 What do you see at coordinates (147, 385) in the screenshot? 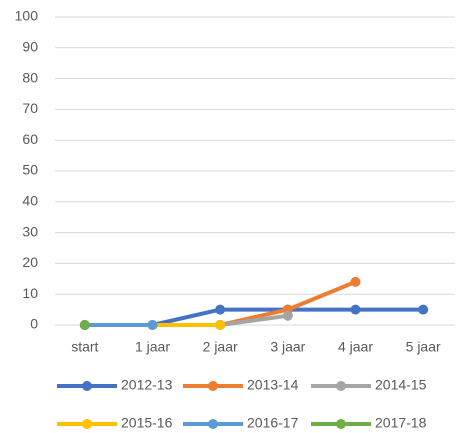
I see `legend-label: 2012-13` at bounding box center [147, 385].